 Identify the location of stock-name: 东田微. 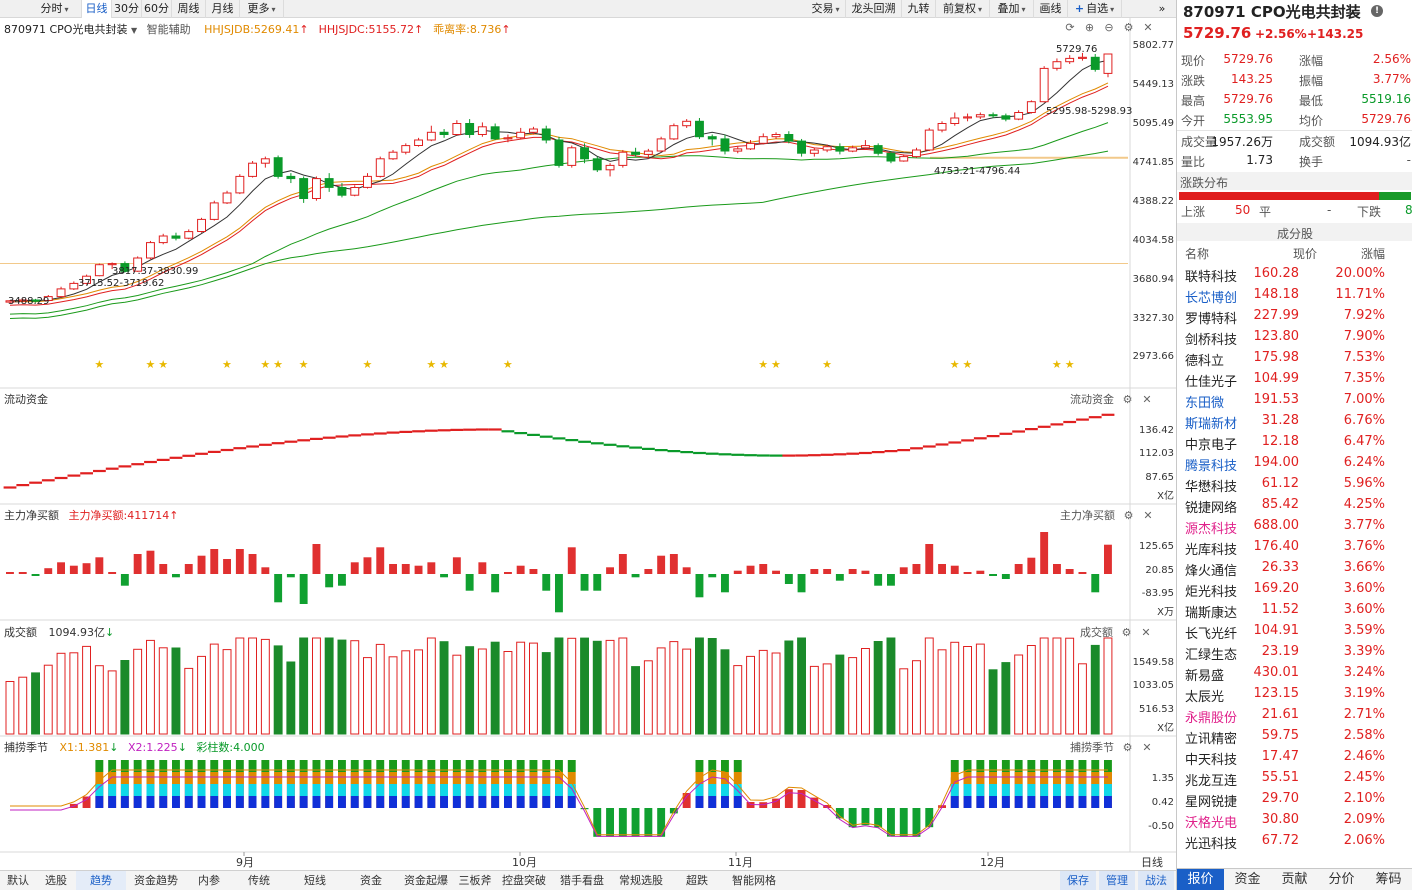
(1205, 403).